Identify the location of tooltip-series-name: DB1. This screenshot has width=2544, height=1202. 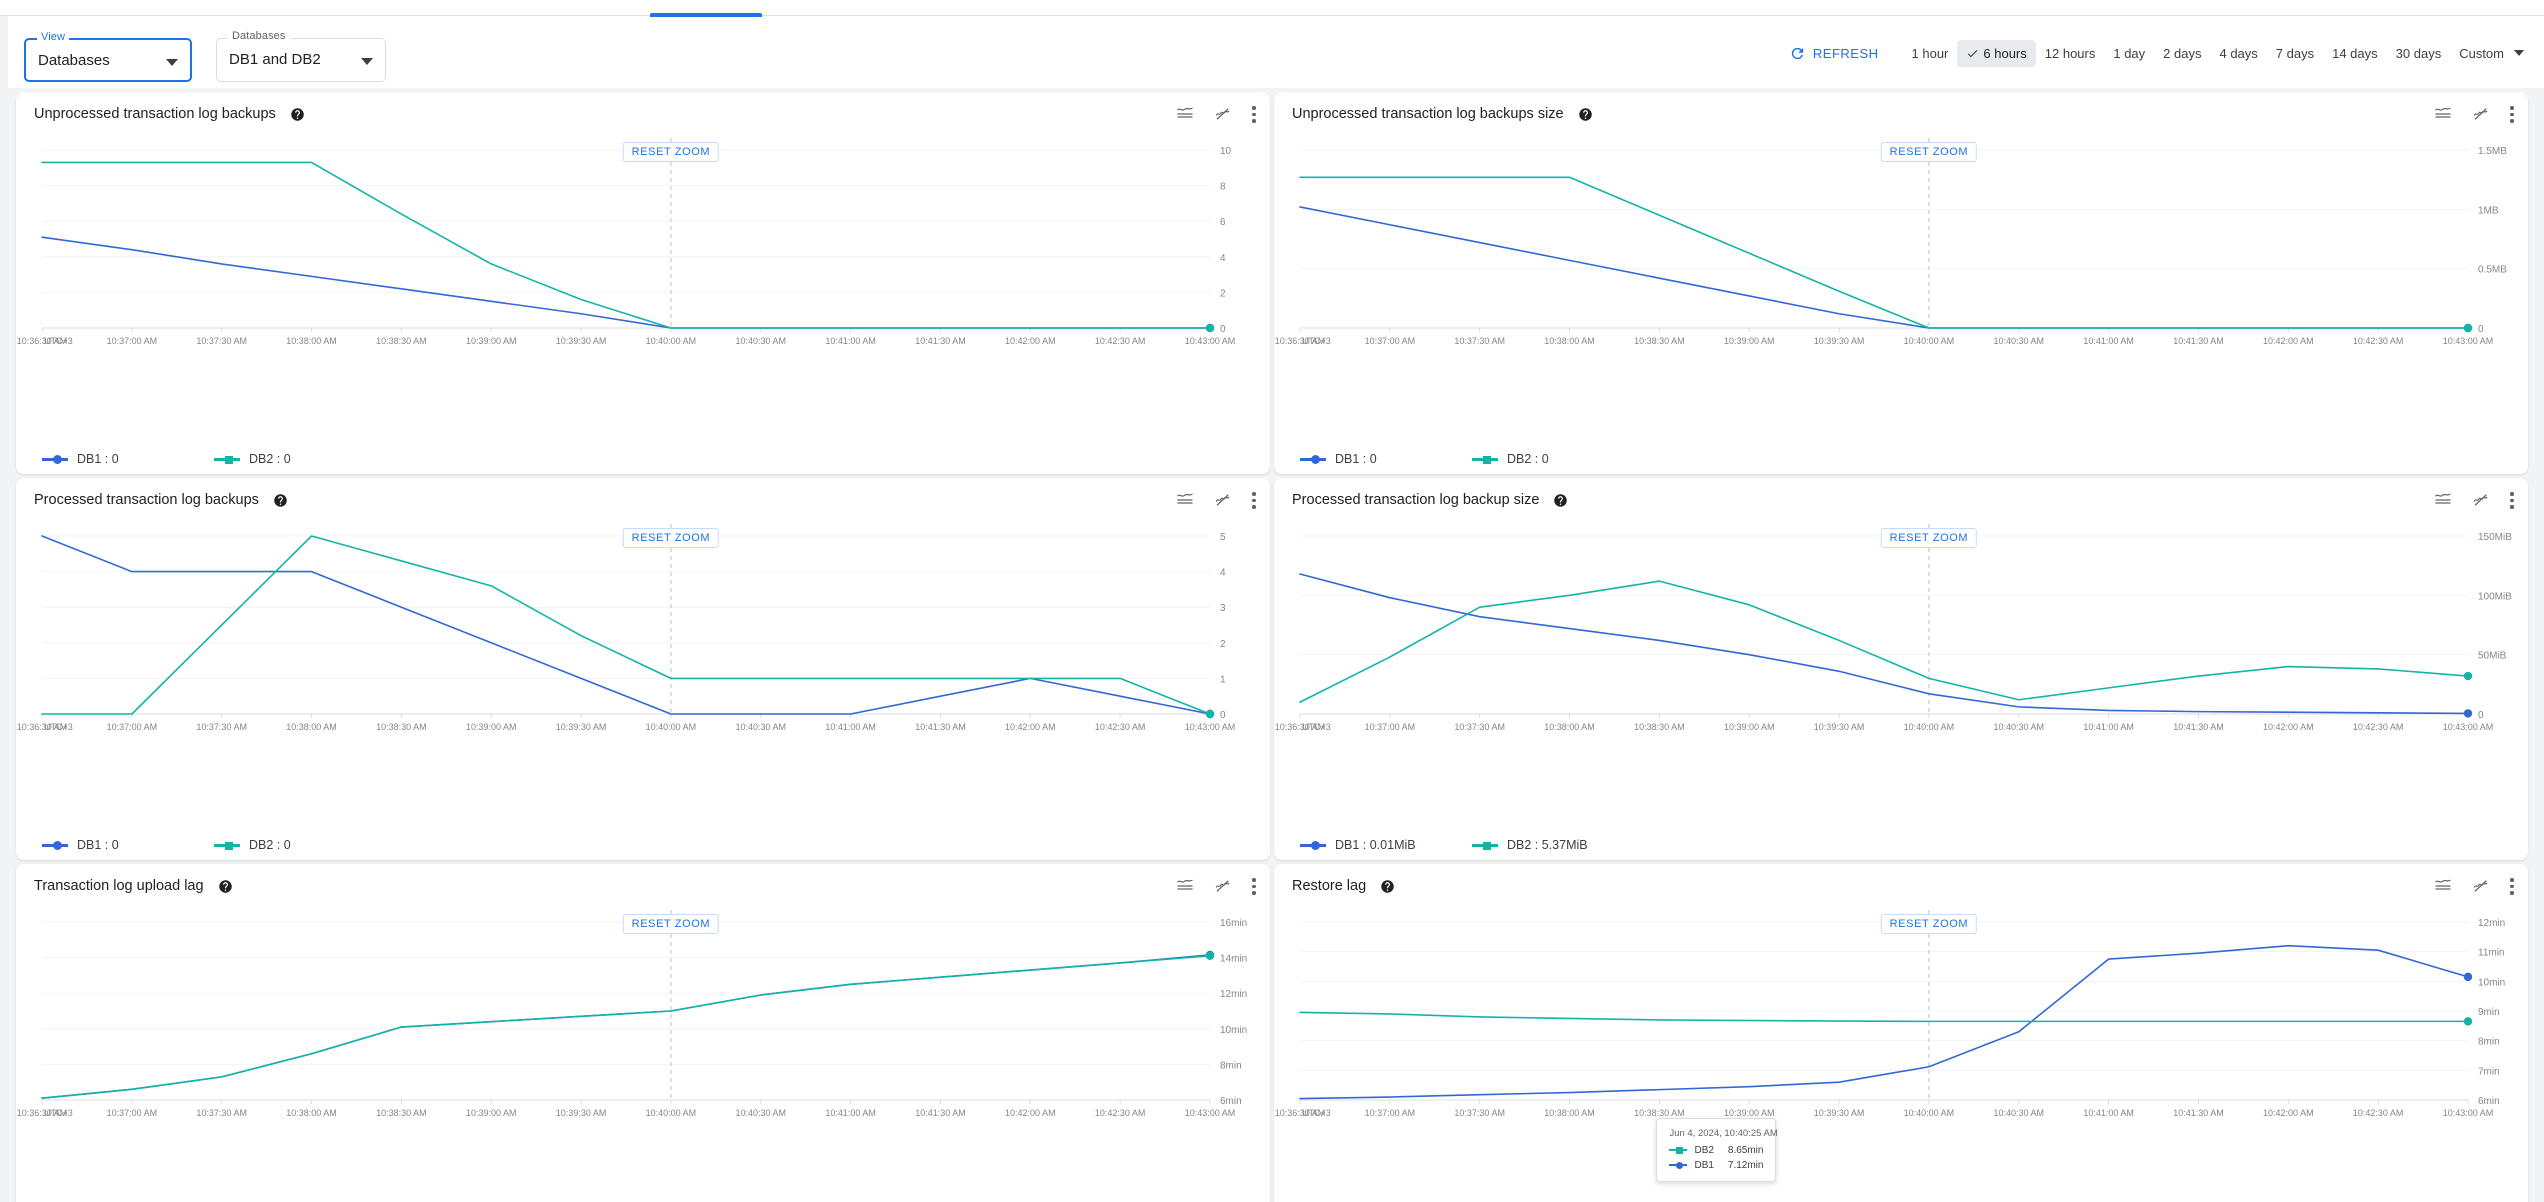
(1704, 1165).